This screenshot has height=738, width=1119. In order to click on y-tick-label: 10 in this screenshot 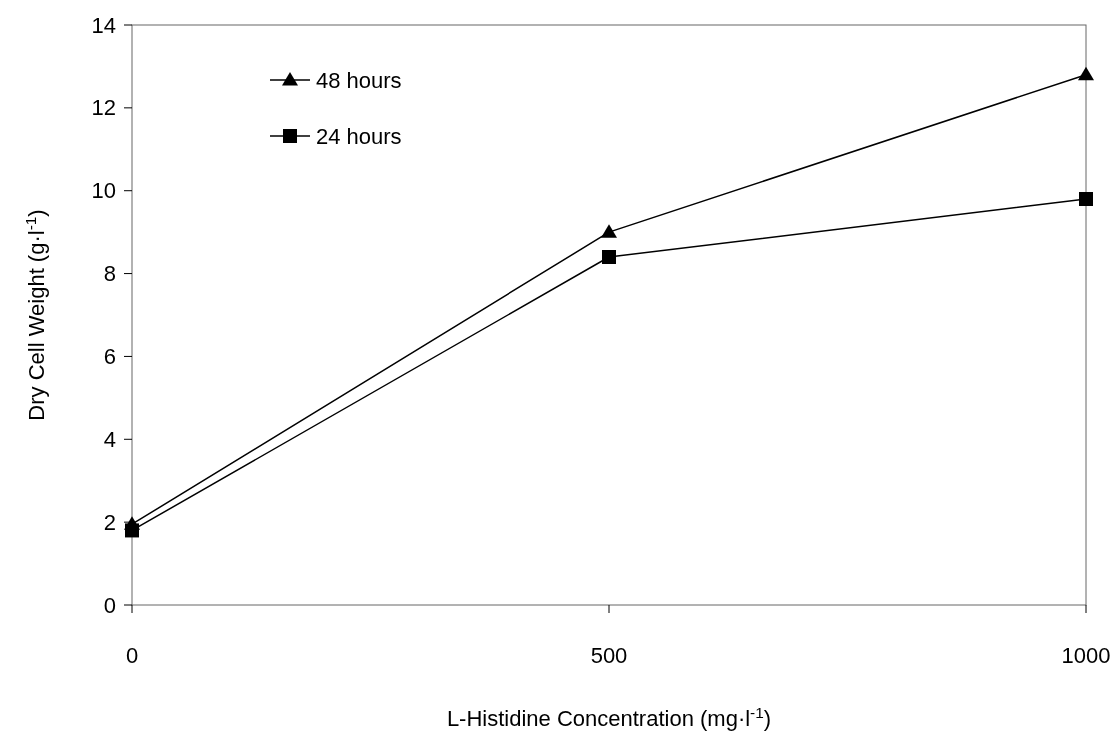, I will do `click(103, 191)`.